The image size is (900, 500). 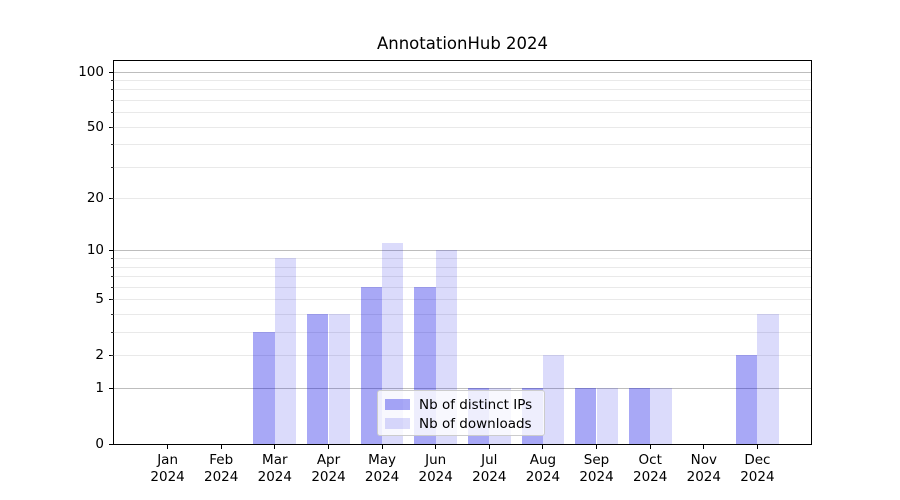 I want to click on bar-nb-of-downloads-sep-2024, so click(x=607, y=416).